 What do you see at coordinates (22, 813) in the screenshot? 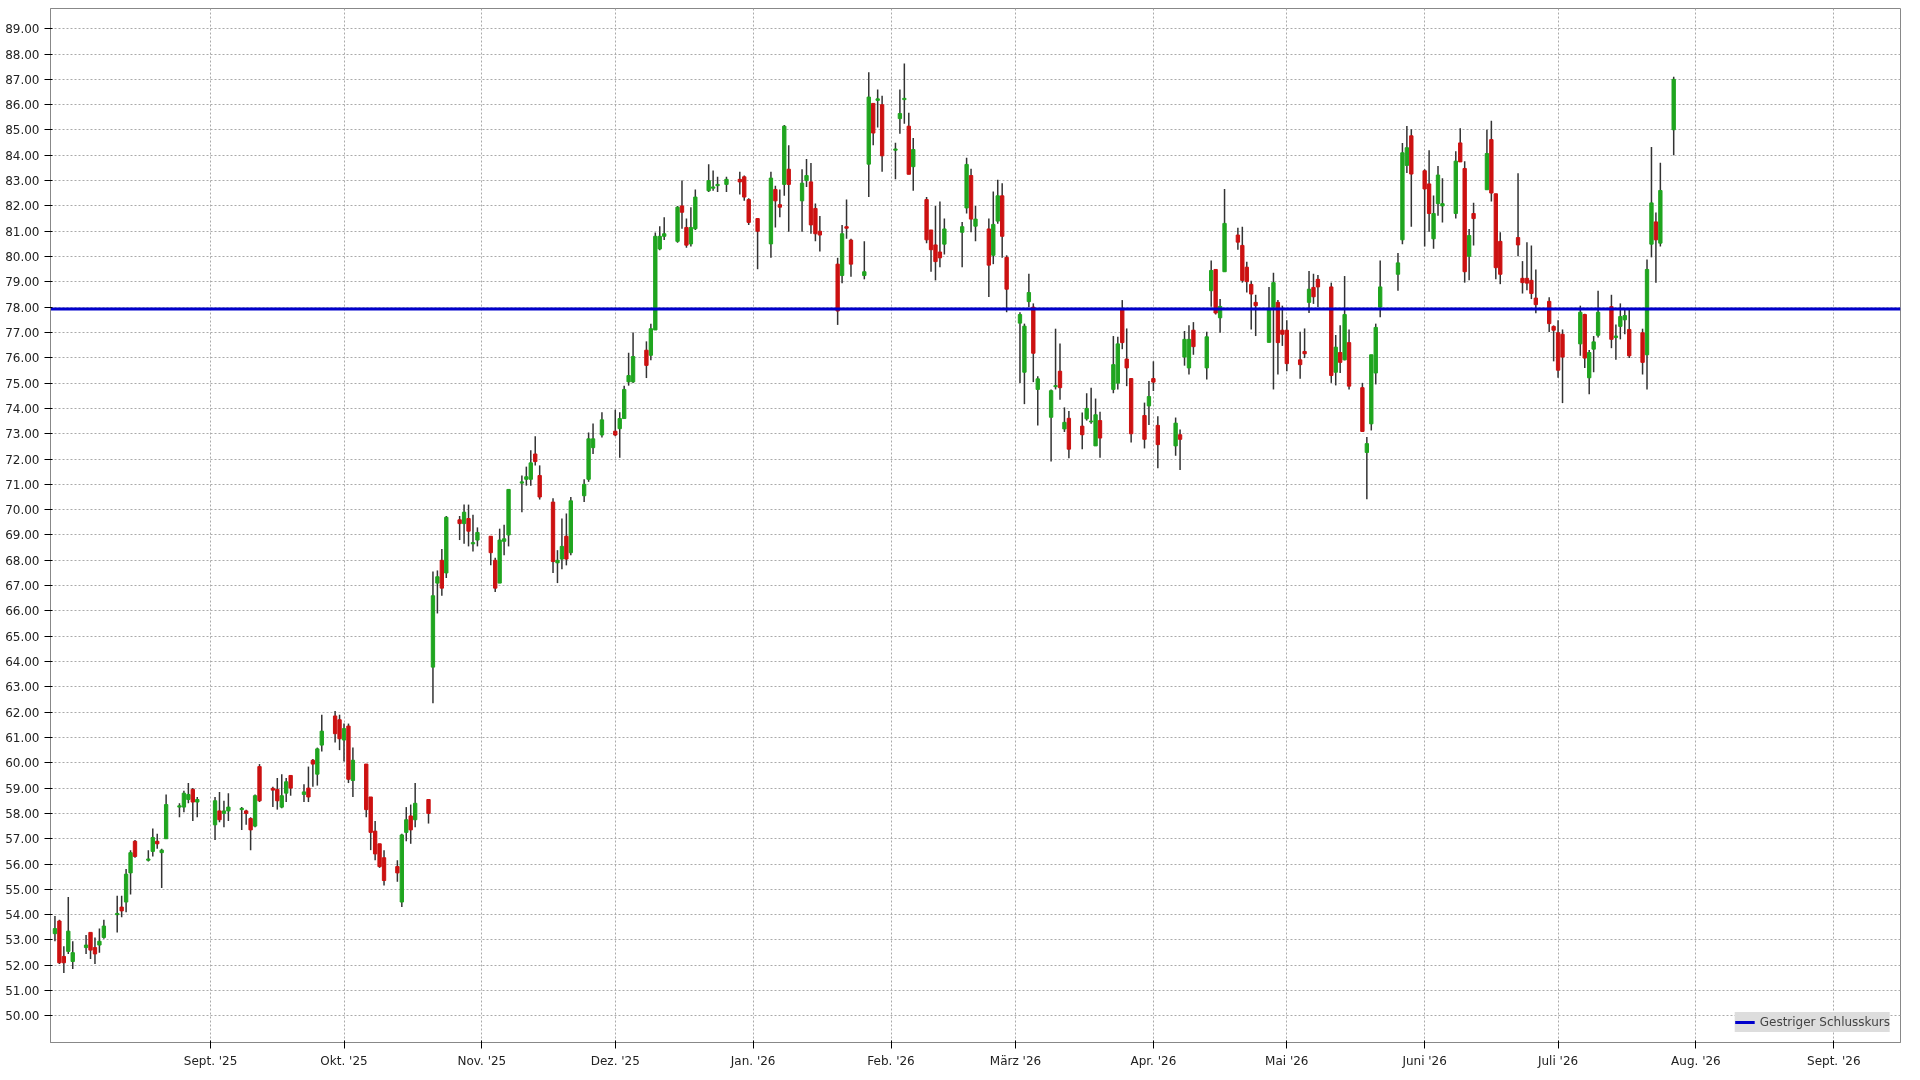
I see `y-tick-label: 58.00` at bounding box center [22, 813].